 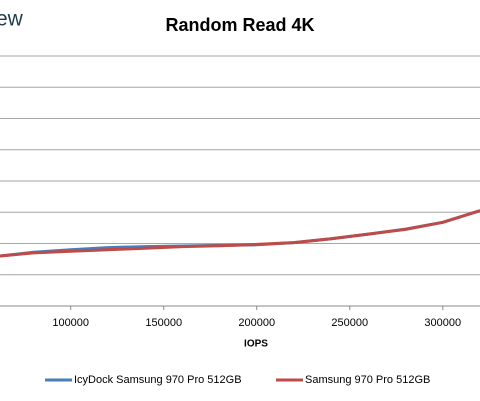 I want to click on x-tick-label: 150000, so click(x=163, y=323).